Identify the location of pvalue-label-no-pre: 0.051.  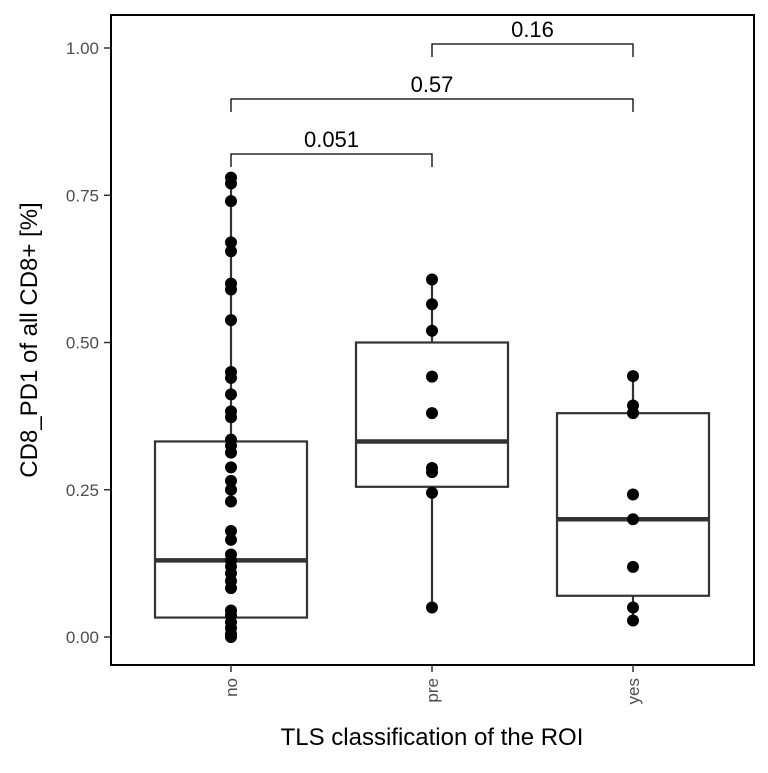
(331, 139).